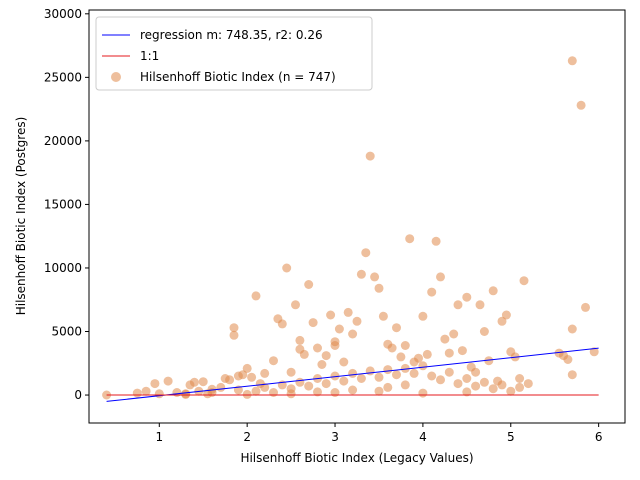 This screenshot has width=640, height=480. What do you see at coordinates (78, 395) in the screenshot?
I see `y-tick-label: 0` at bounding box center [78, 395].